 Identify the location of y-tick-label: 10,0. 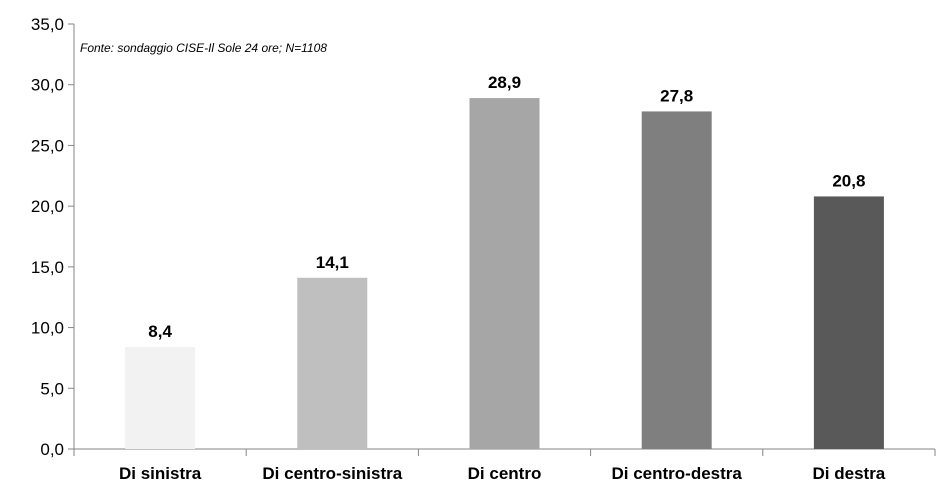
(47, 328).